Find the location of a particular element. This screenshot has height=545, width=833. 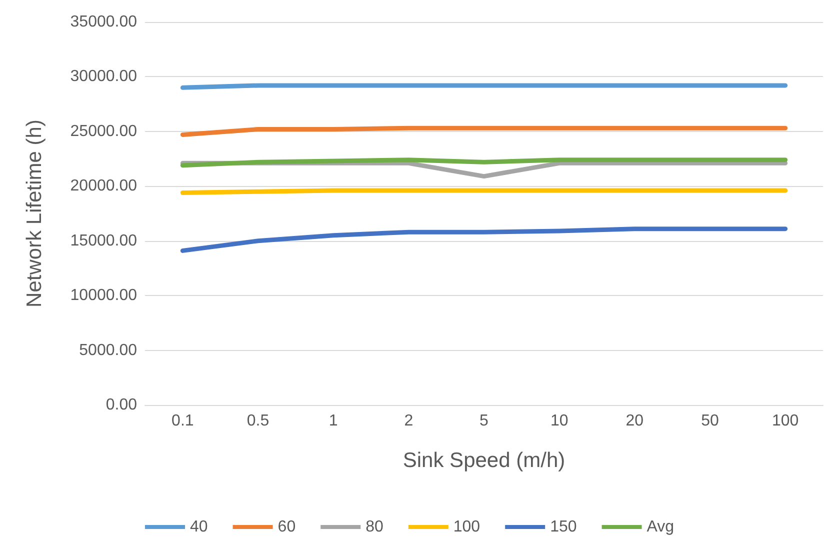

x-tick-label: 0.5 is located at coordinates (258, 421).